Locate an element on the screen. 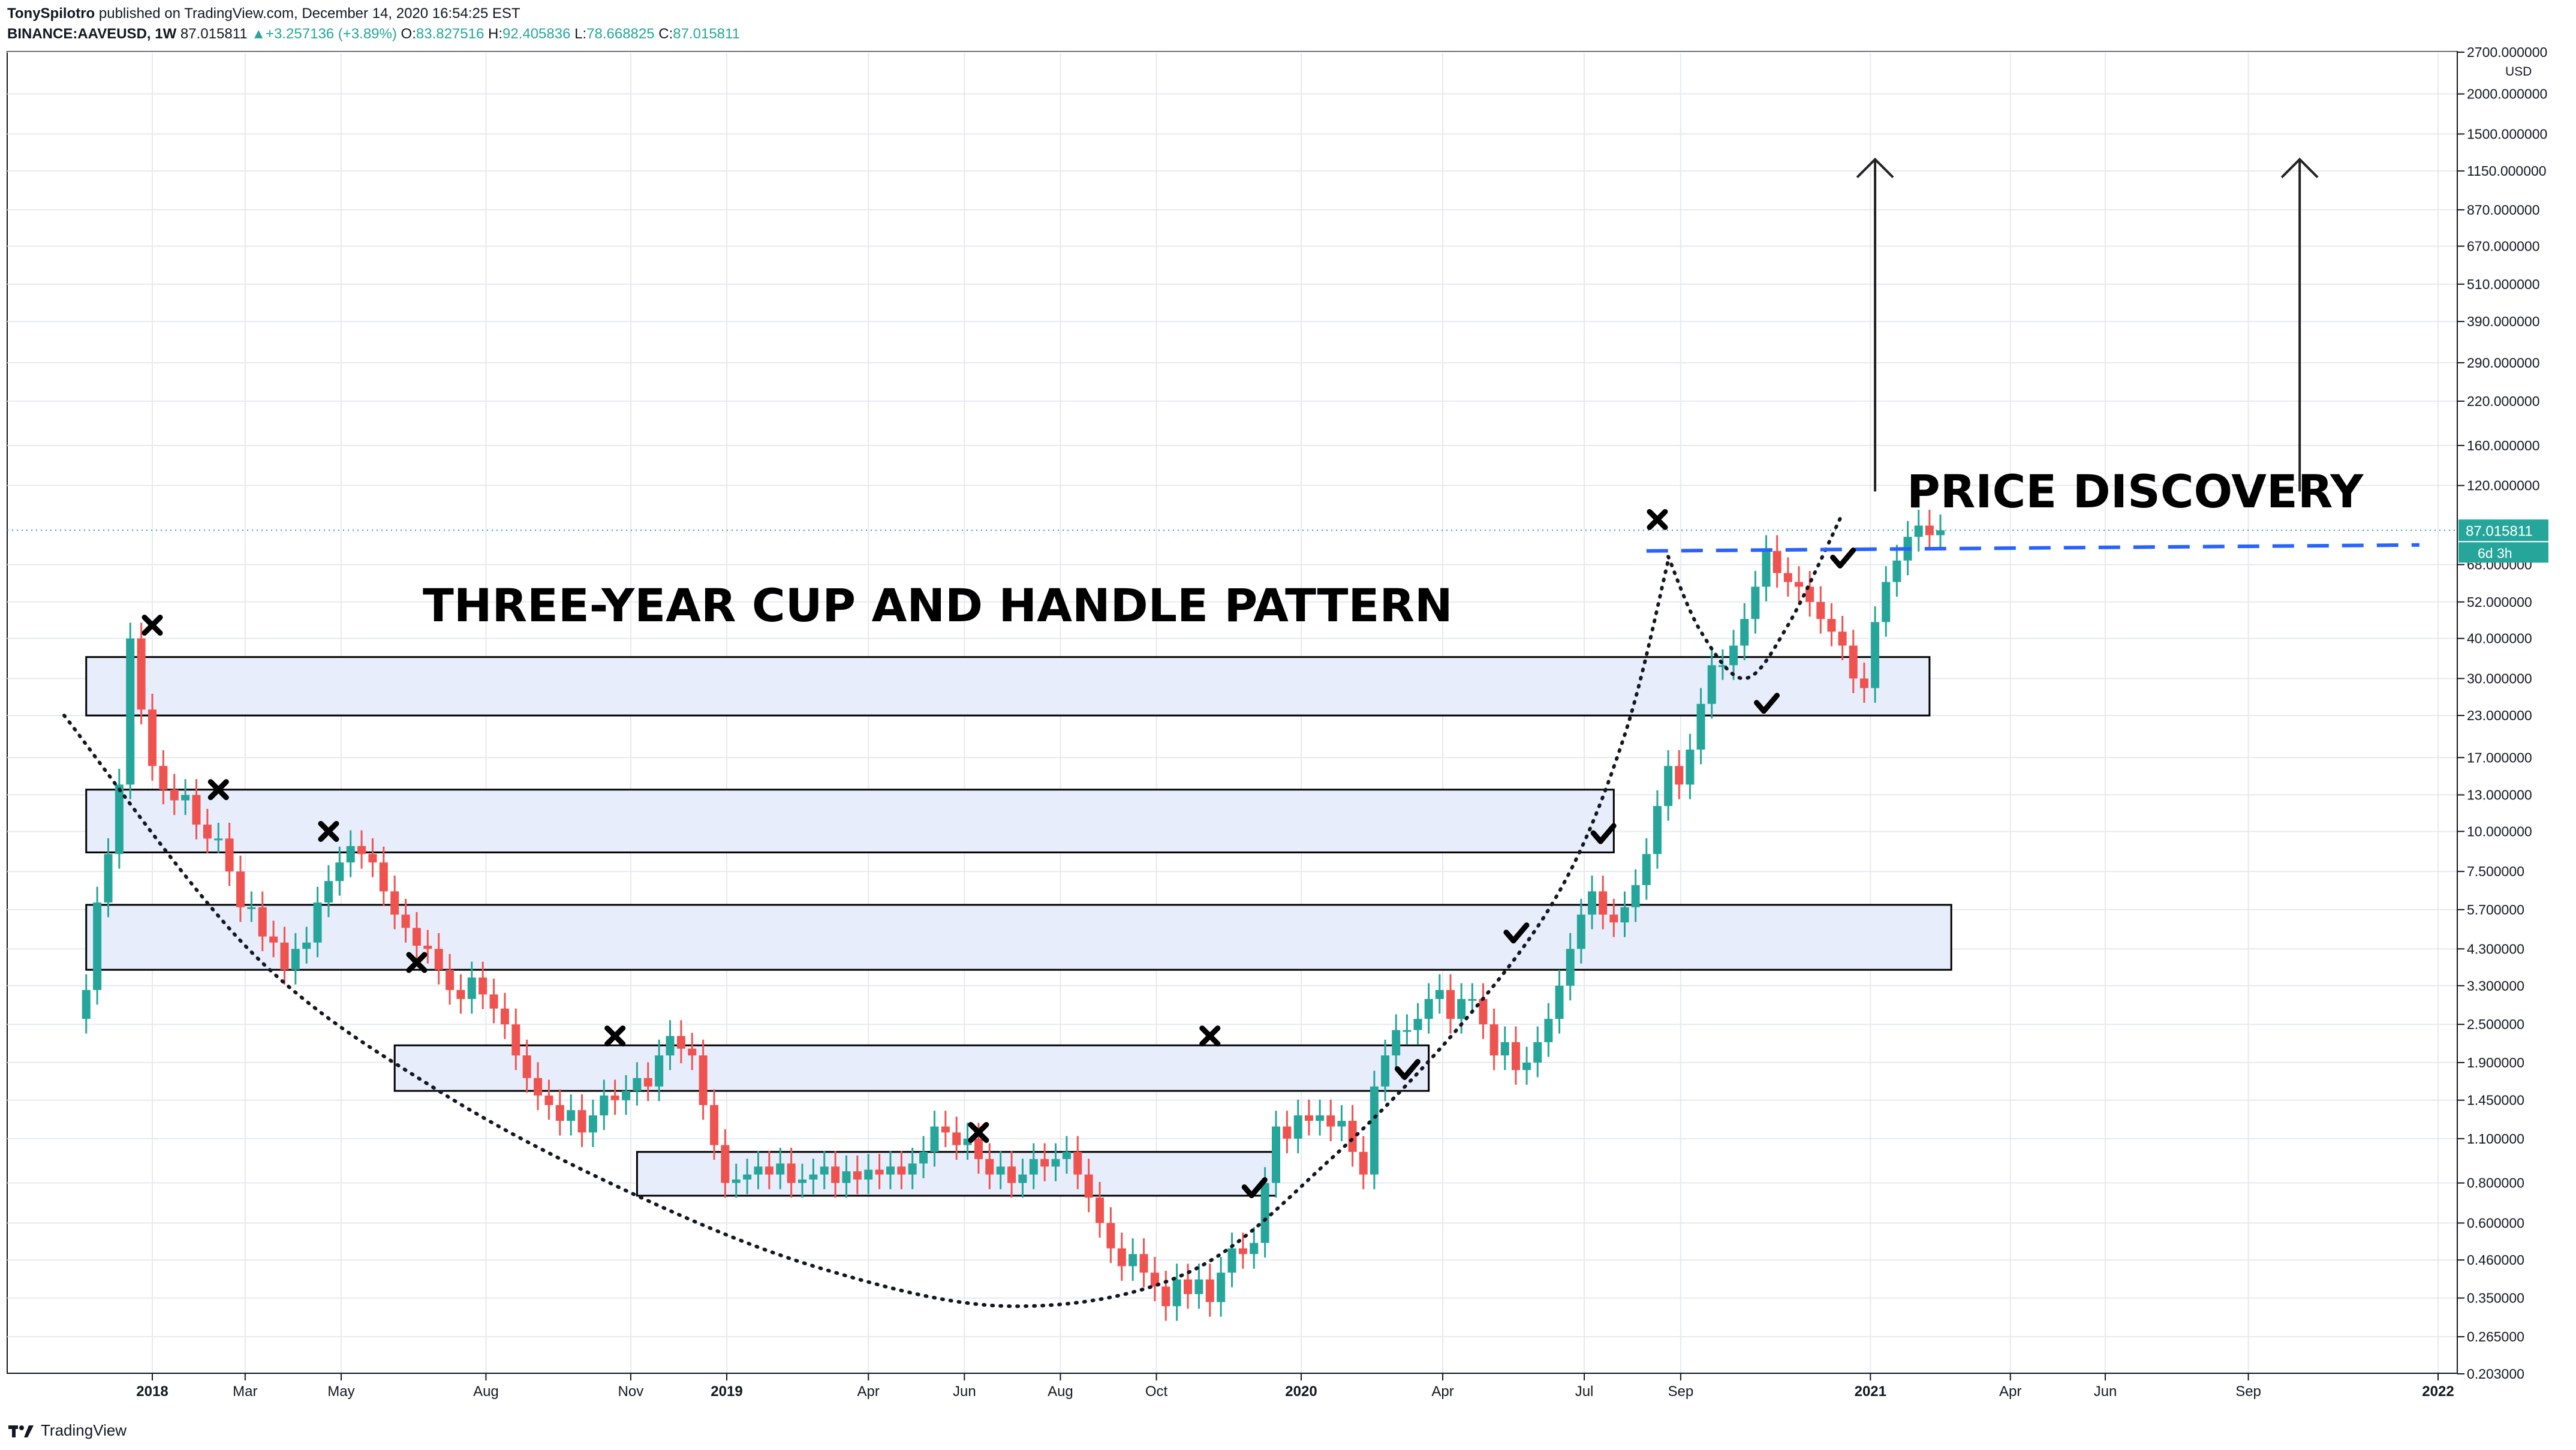  price-change: +3.257136 (+3.89%) is located at coordinates (331, 34).